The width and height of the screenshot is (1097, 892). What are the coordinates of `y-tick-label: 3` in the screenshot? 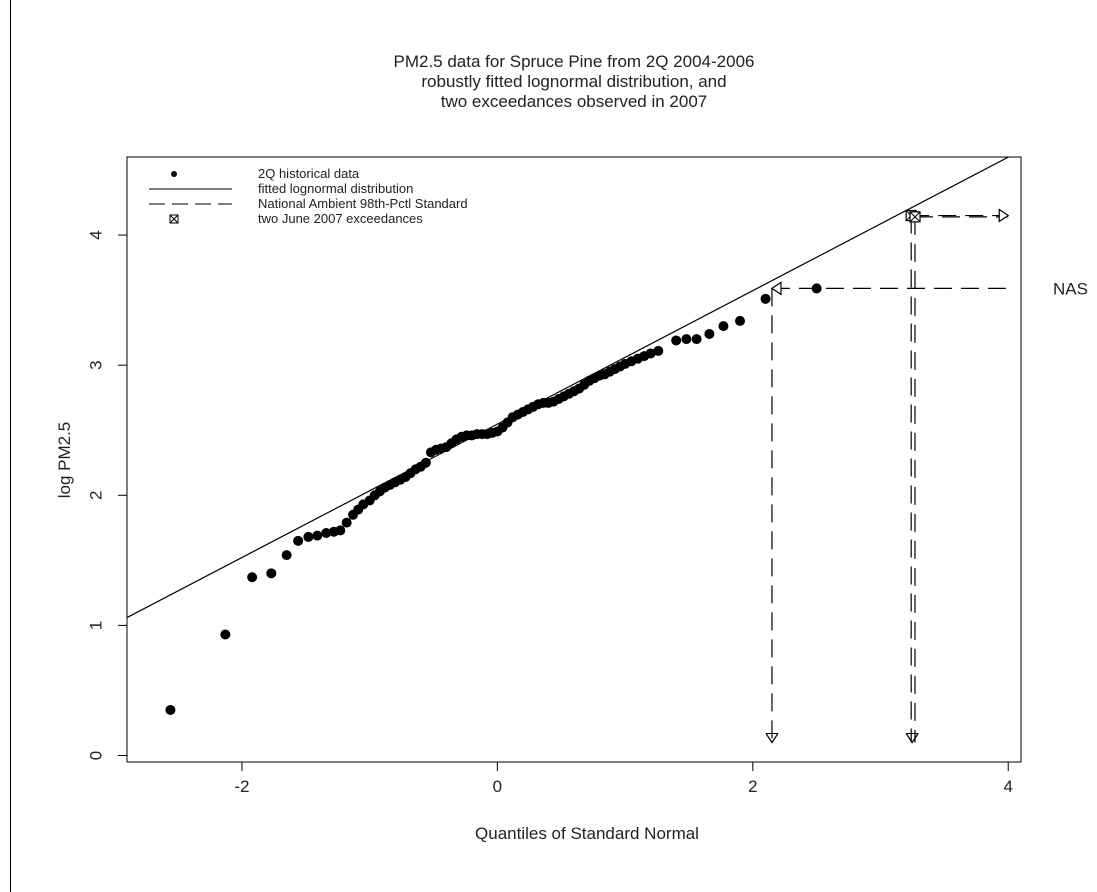 It's located at (95, 364).